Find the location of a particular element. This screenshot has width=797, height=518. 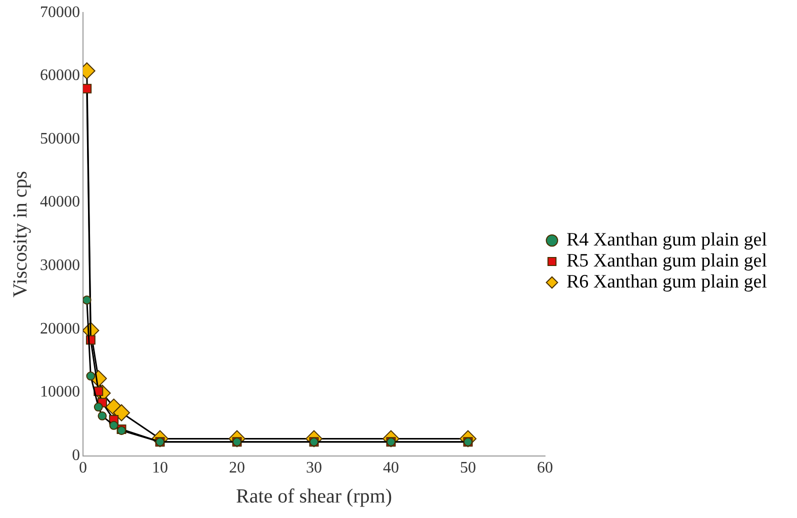

x-tick-label: 40 is located at coordinates (390, 468).